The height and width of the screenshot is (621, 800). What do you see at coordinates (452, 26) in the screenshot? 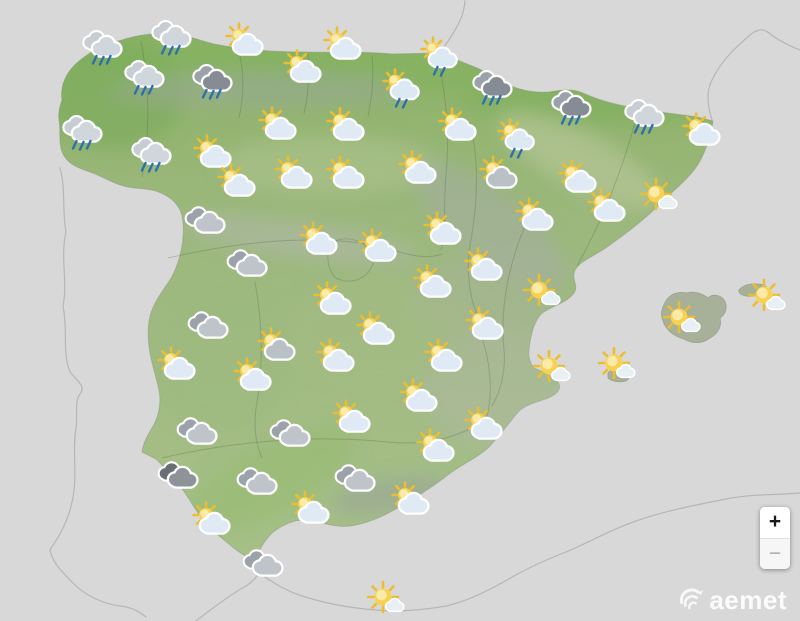
I see `france-atlantic-coastline` at bounding box center [452, 26].